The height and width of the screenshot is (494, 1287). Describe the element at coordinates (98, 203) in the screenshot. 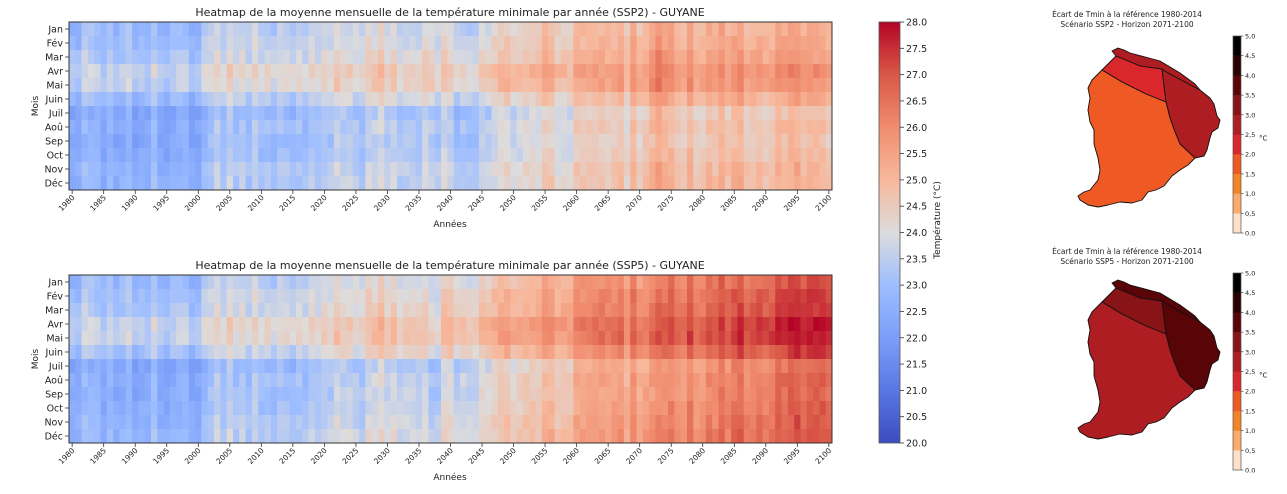

I see `year-label: 1985` at that location.